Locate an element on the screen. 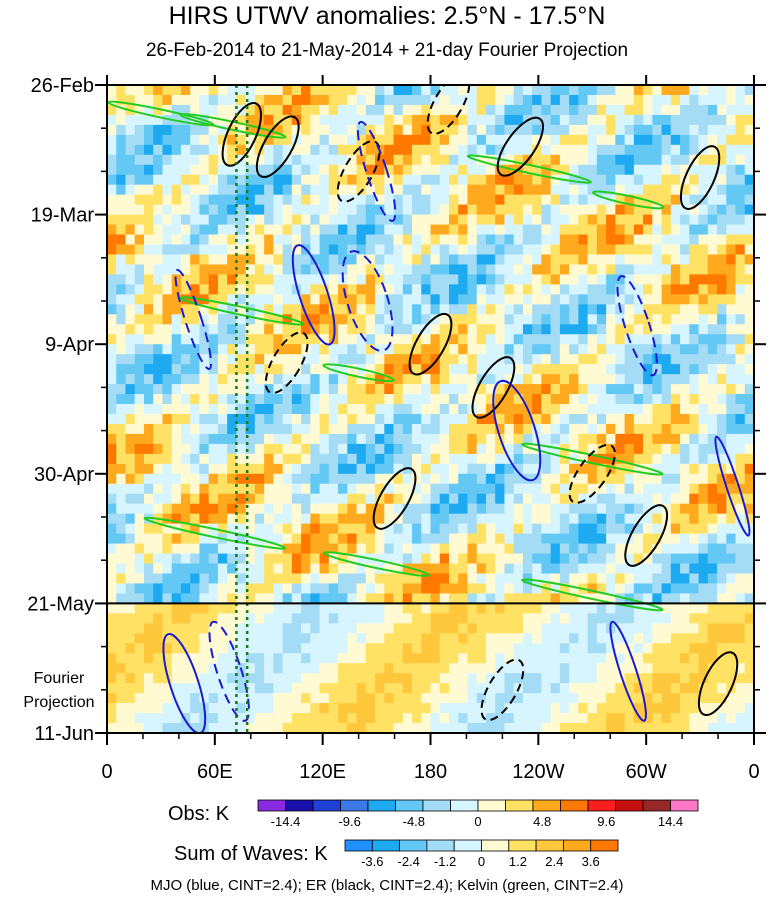  colorbar-swatch is located at coordinates (549, 845).